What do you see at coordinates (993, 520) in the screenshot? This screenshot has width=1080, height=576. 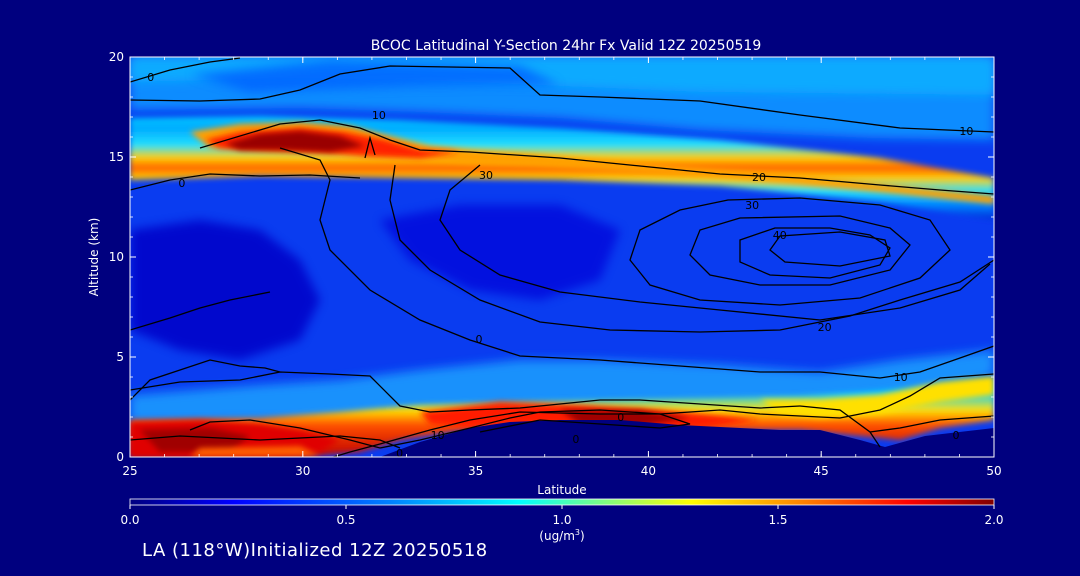 I see `colorbar-tick-label: 2.0` at bounding box center [993, 520].